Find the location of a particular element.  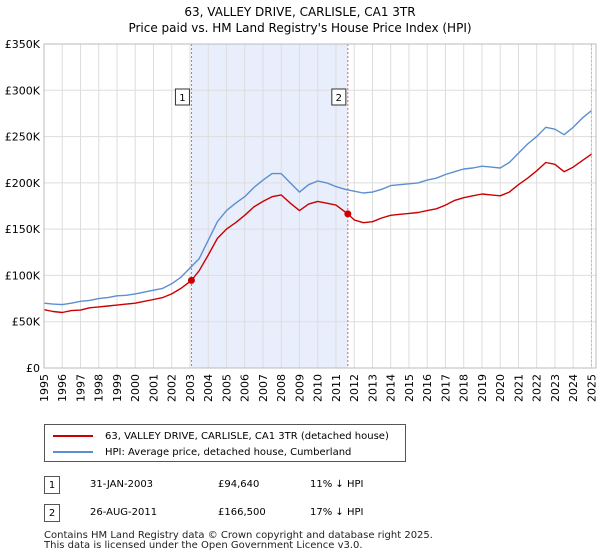

sale-hpi-2: 17% ↓ HPI is located at coordinates (337, 512).